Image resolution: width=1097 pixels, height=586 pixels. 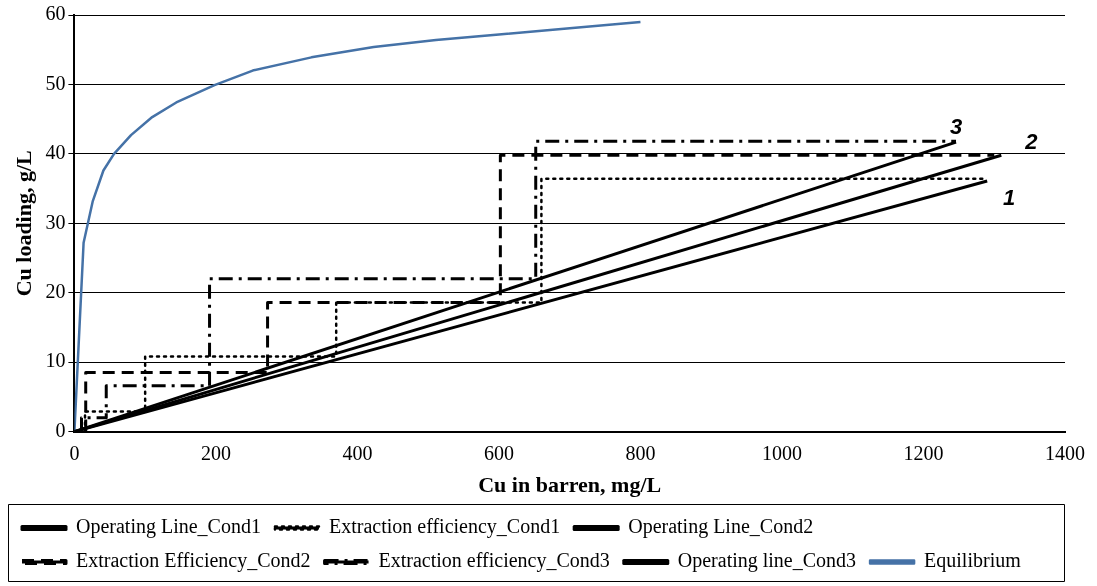 What do you see at coordinates (570, 485) in the screenshot?
I see `x-axis-title: Cu in barren, mg/L` at bounding box center [570, 485].